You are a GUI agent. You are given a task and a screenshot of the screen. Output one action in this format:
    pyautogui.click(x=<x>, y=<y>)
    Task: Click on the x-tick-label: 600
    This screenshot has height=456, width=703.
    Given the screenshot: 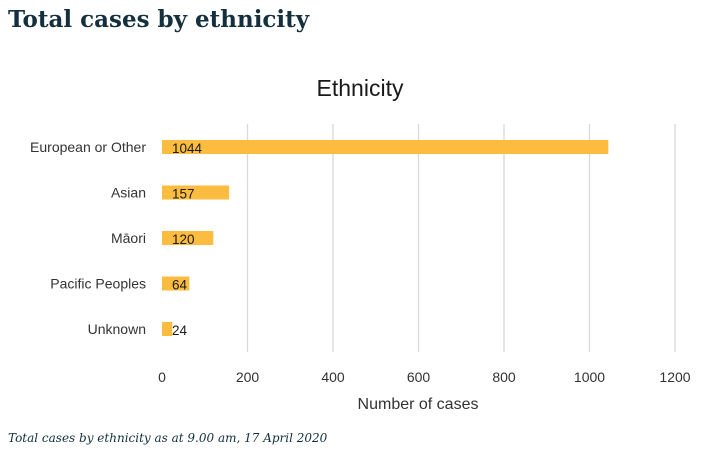 What is the action you would take?
    pyautogui.click(x=419, y=377)
    